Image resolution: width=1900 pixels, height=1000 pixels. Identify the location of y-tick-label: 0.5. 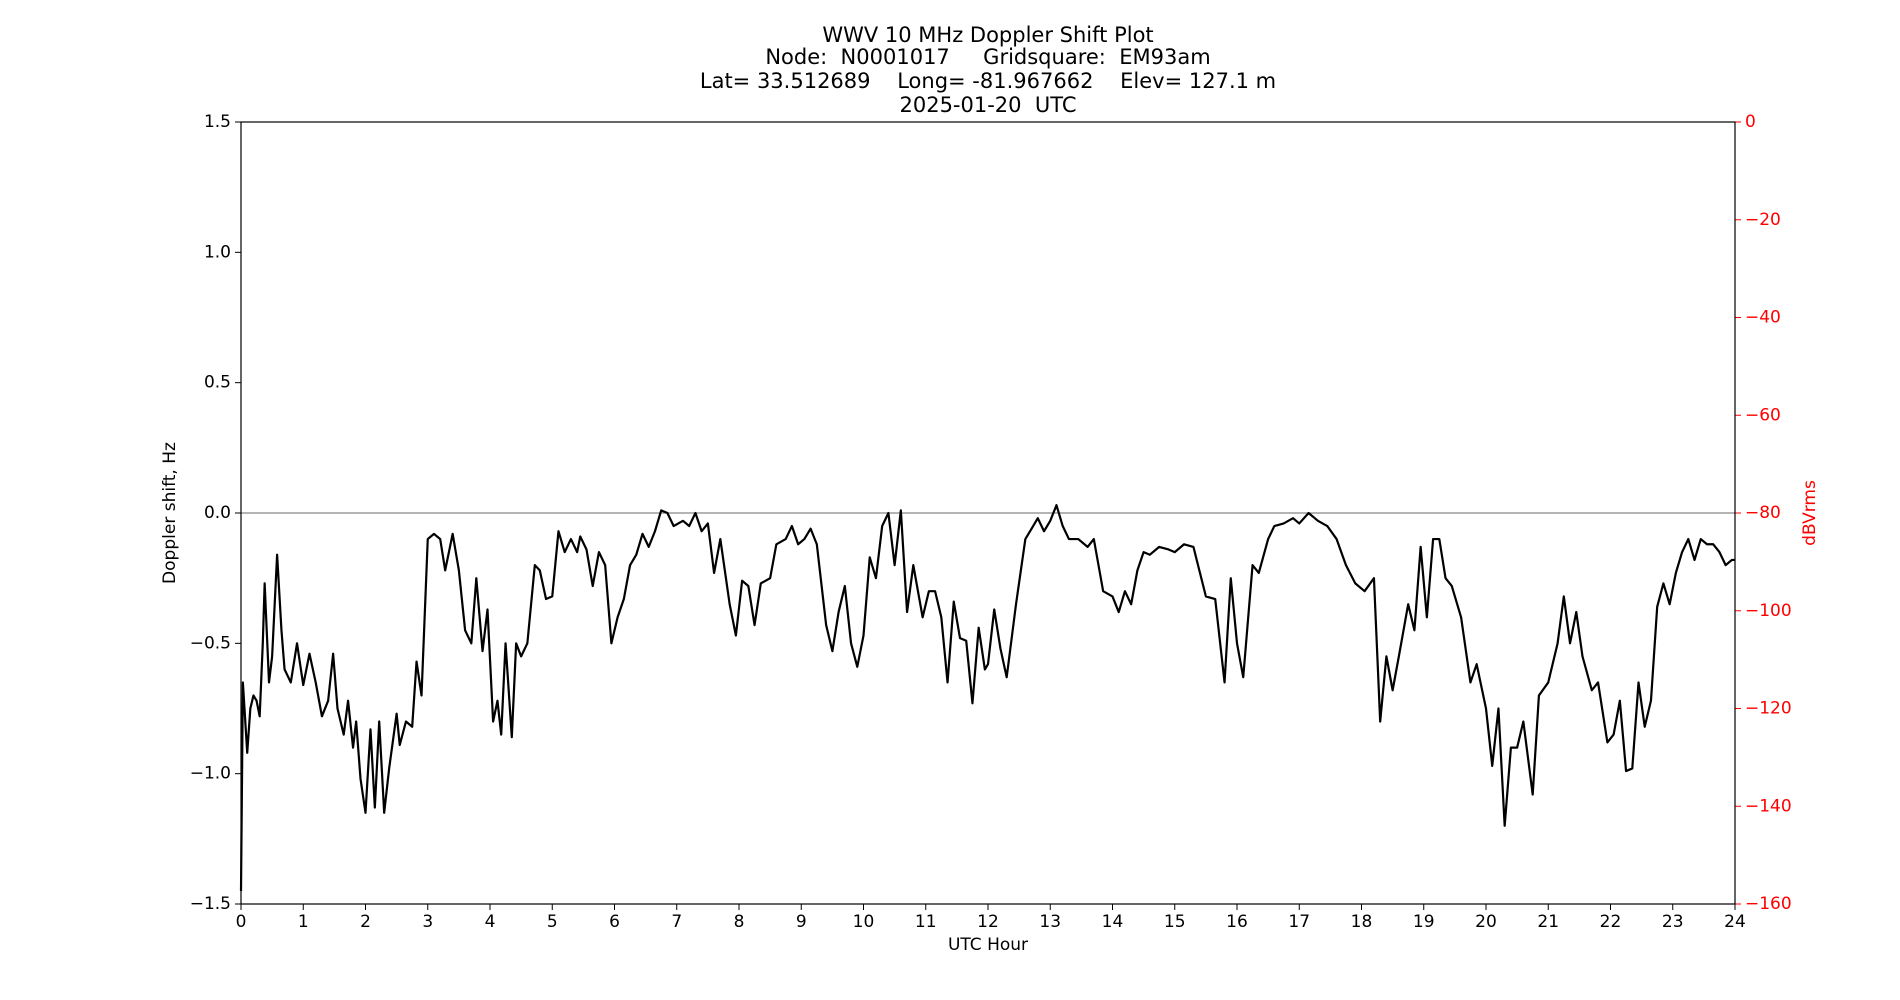
(217, 383).